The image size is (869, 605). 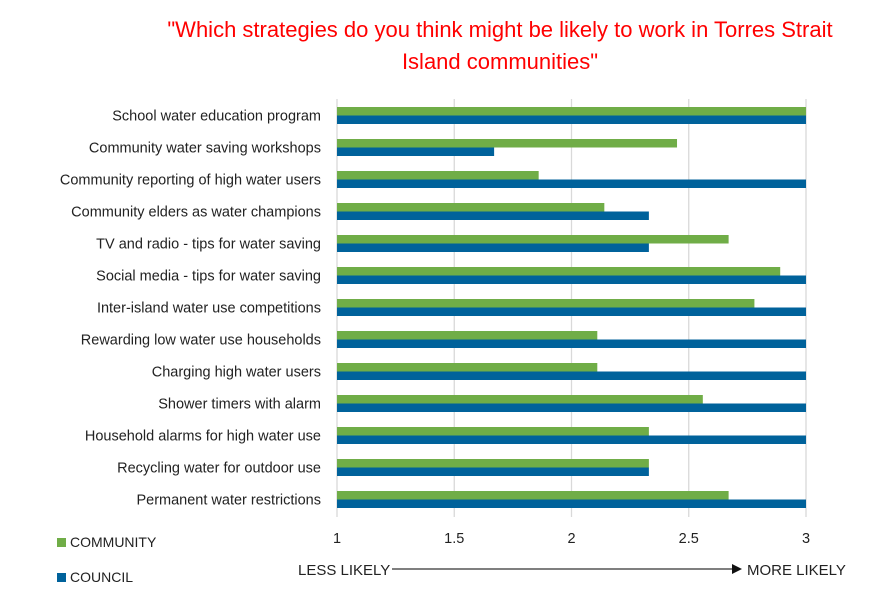 What do you see at coordinates (337, 539) in the screenshot?
I see `x-tick-label: 1` at bounding box center [337, 539].